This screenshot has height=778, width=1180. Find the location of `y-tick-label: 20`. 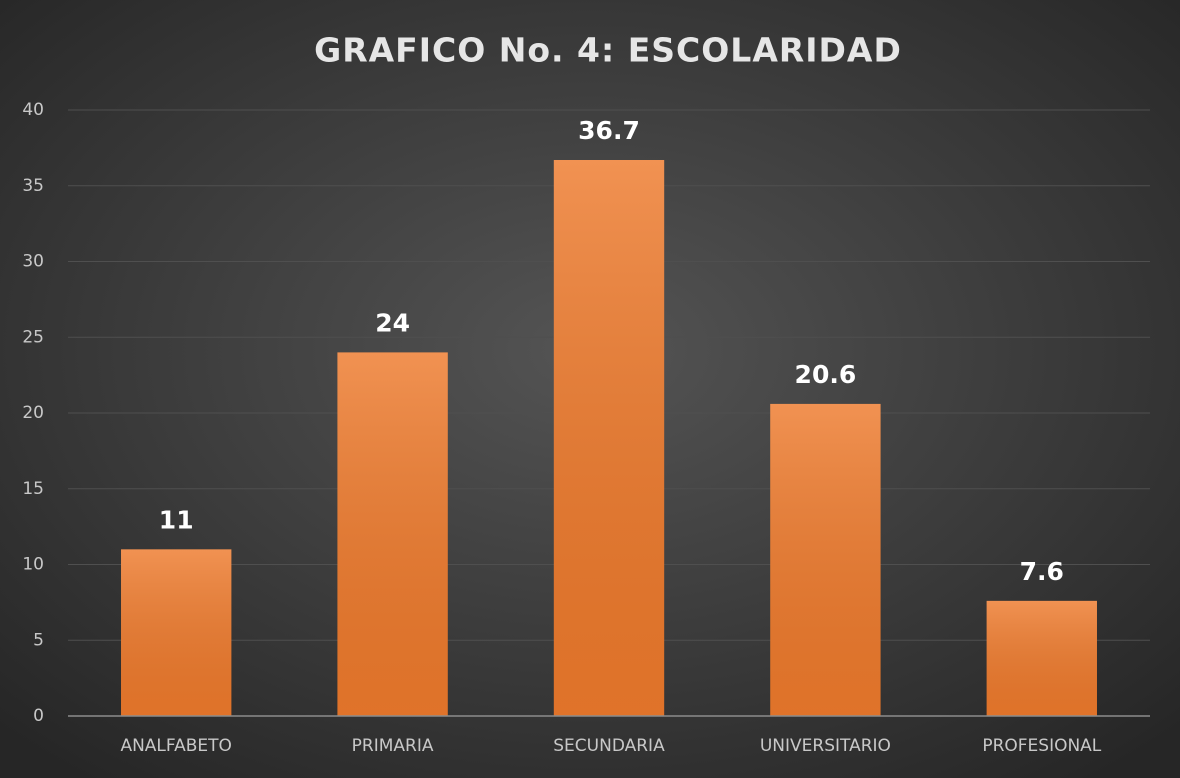

y-tick-label: 20 is located at coordinates (33, 413).